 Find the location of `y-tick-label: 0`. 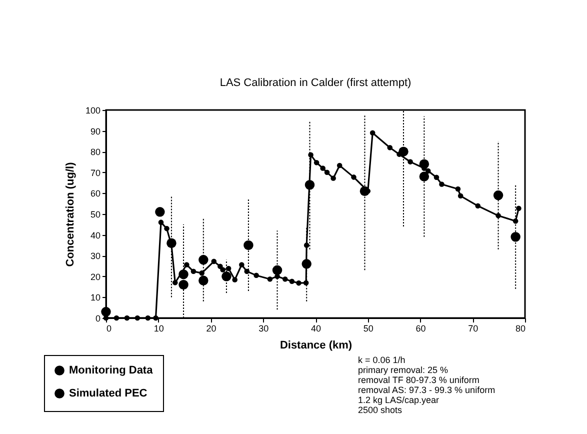

y-tick-label: 0 is located at coordinates (97, 319).